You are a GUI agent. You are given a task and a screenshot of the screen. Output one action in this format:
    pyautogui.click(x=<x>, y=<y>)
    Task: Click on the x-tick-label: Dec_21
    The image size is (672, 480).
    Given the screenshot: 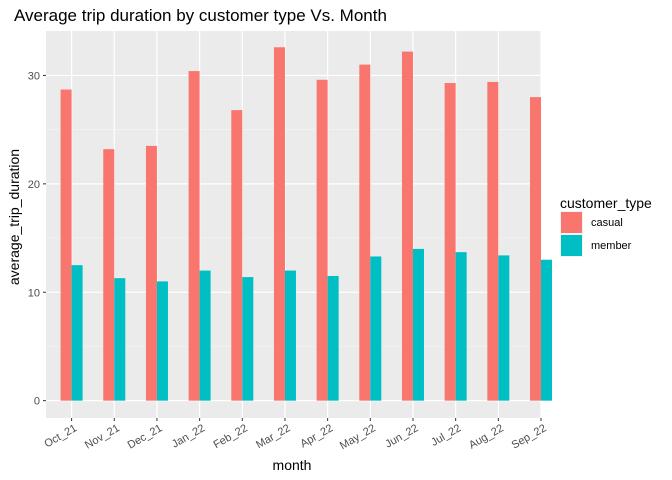 What is the action you would take?
    pyautogui.click(x=145, y=436)
    